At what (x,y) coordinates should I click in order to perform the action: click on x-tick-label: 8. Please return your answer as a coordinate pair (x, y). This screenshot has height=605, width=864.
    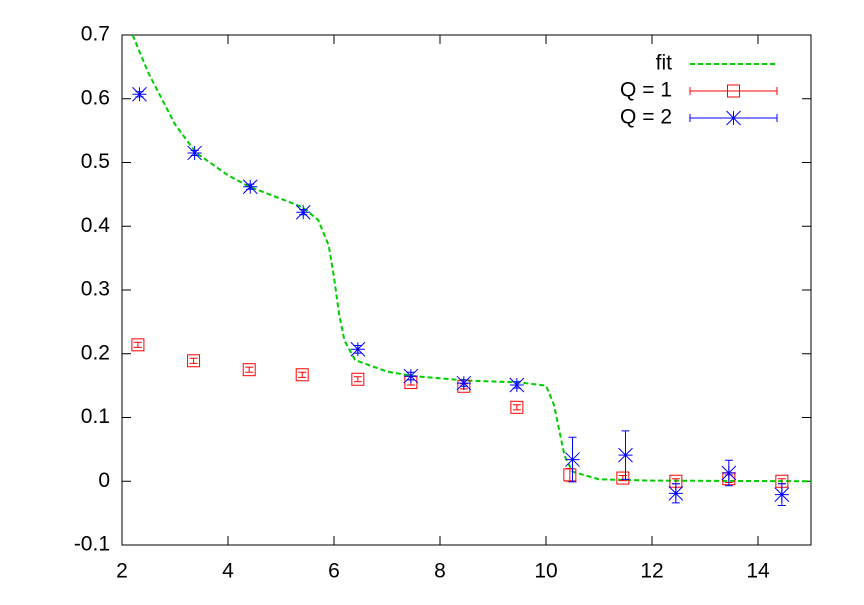
    Looking at the image, I should click on (440, 571).